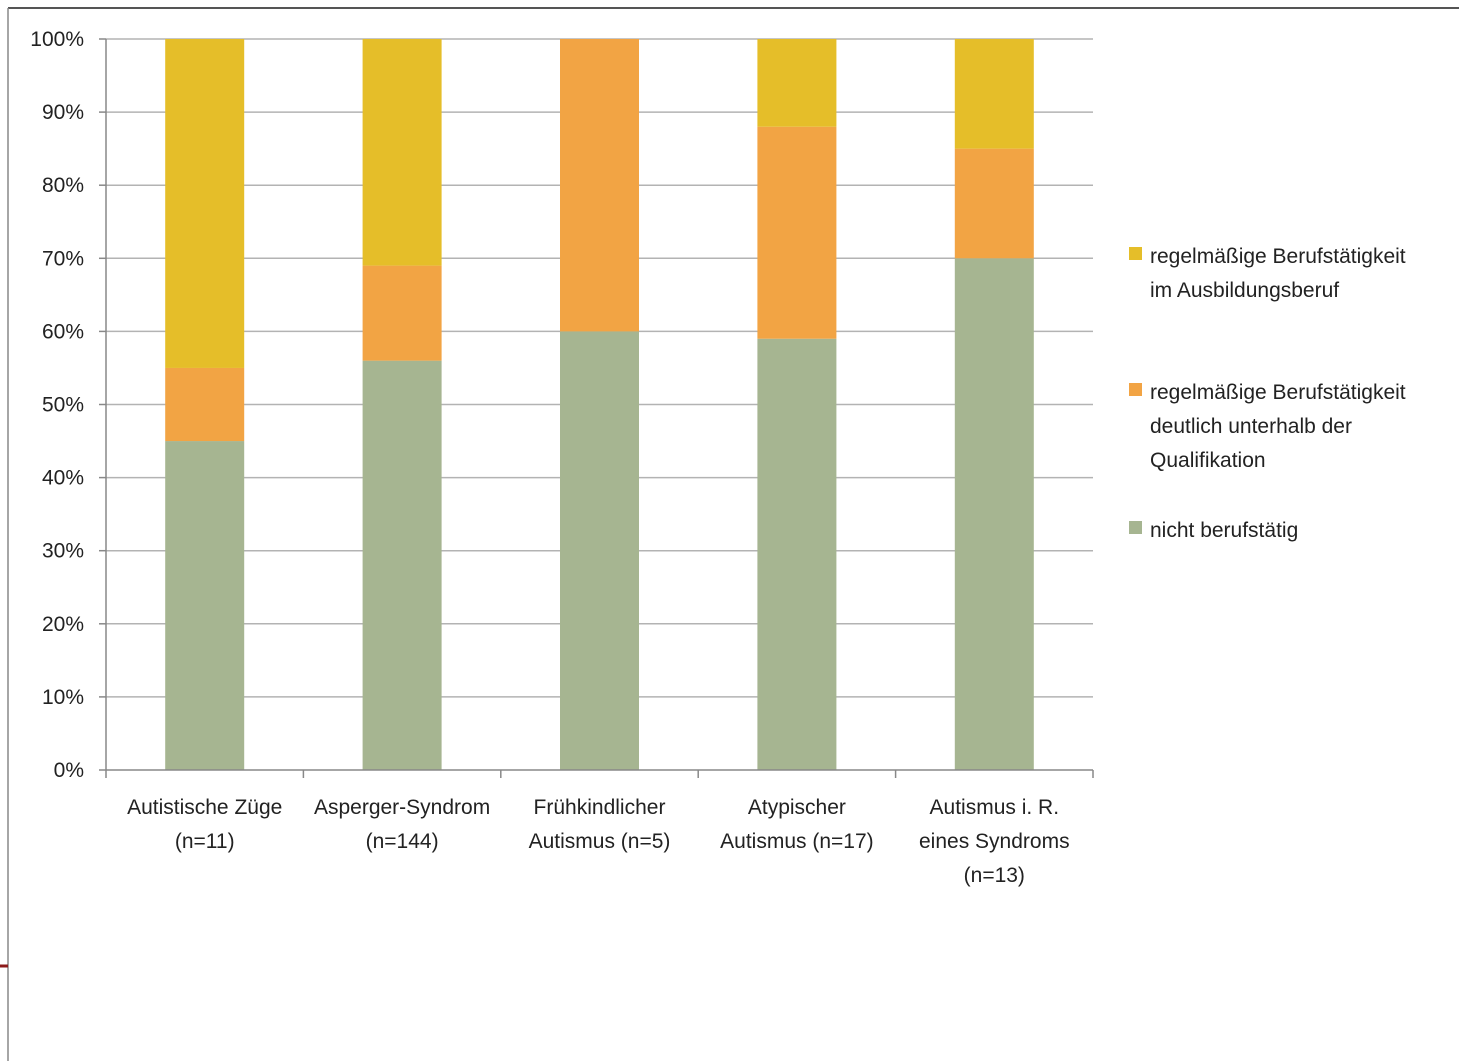 The width and height of the screenshot is (1459, 1061). I want to click on x-tick-label: (n=11), so click(205, 841).